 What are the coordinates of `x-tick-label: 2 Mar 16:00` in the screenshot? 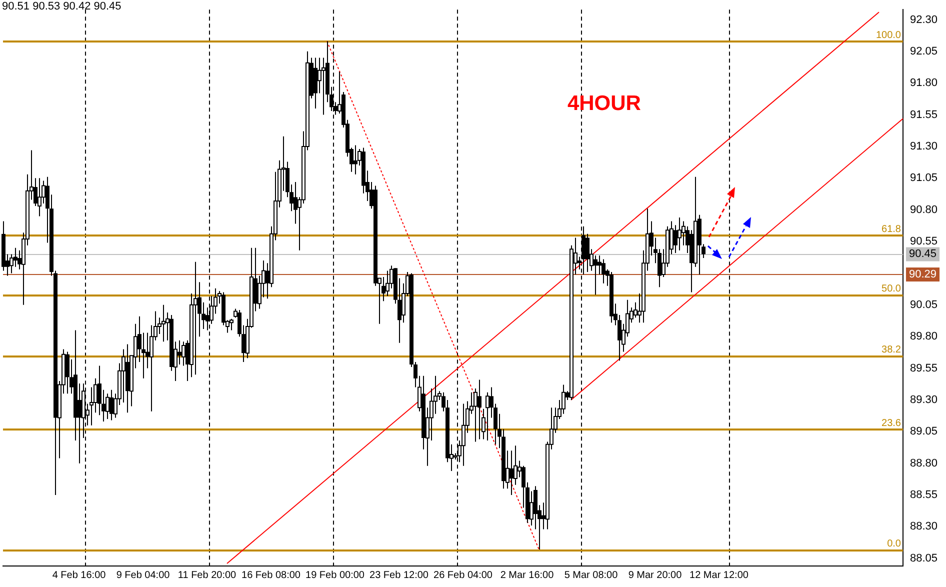 It's located at (527, 575).